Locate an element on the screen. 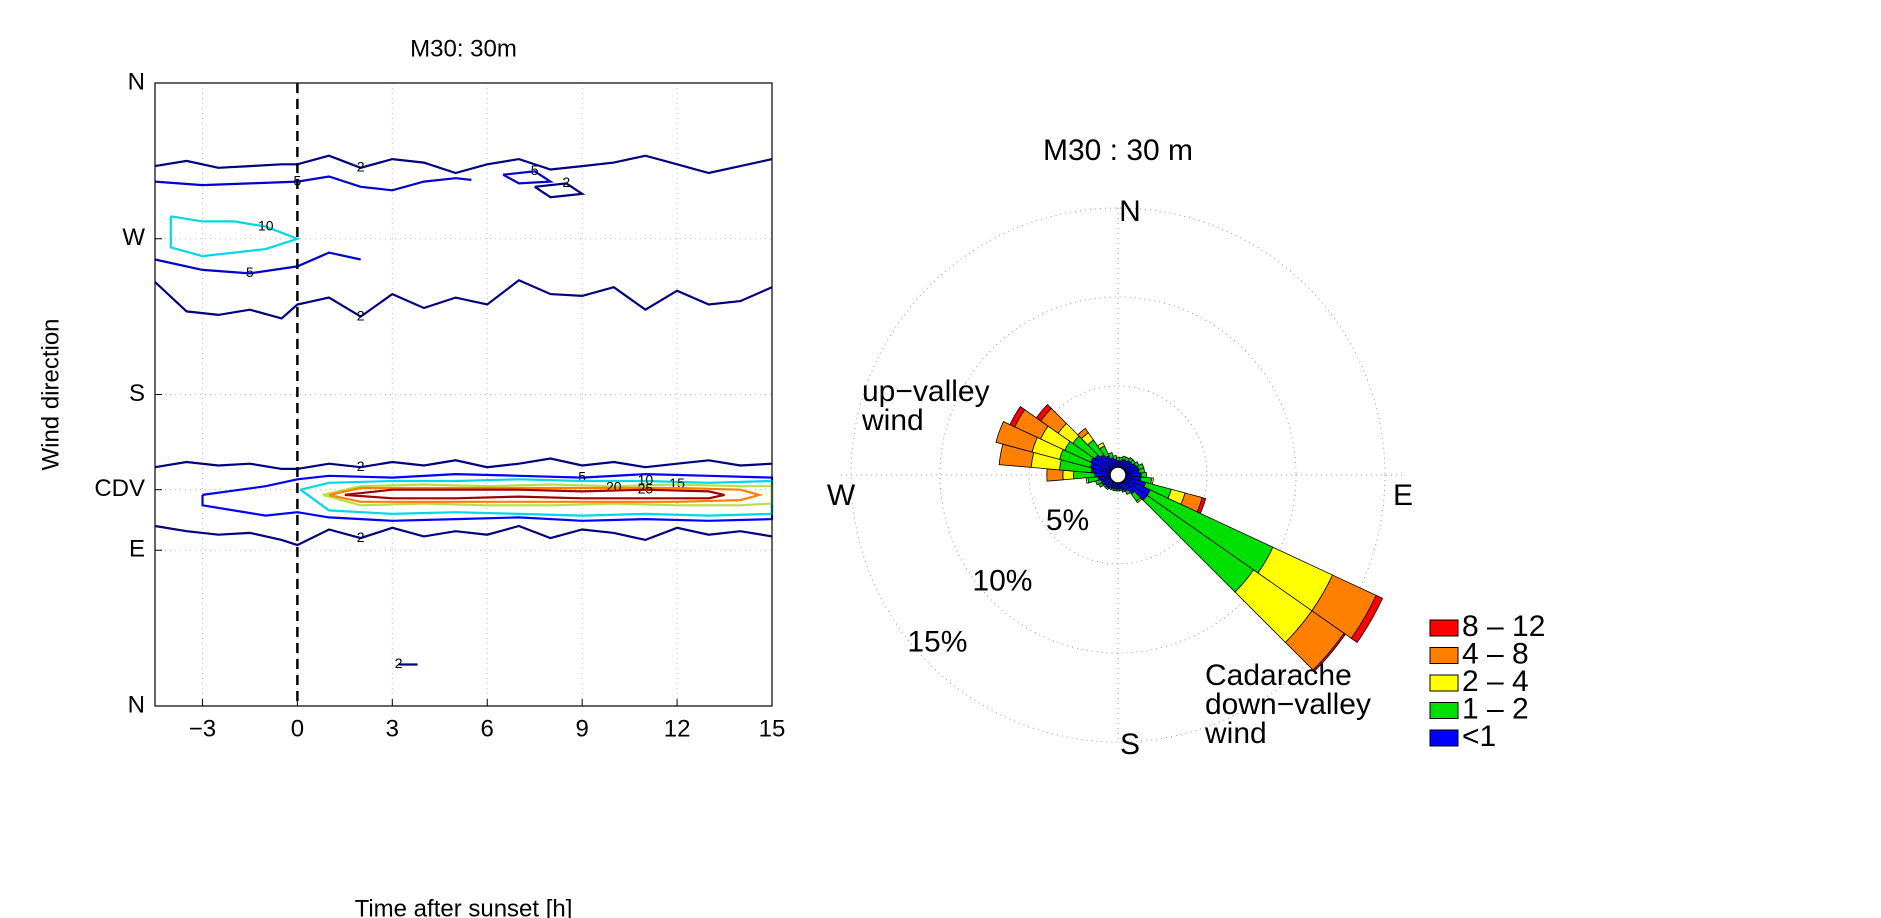 Image resolution: width=1881 pixels, height=918 pixels. x-tick-label: 6 is located at coordinates (487, 728).